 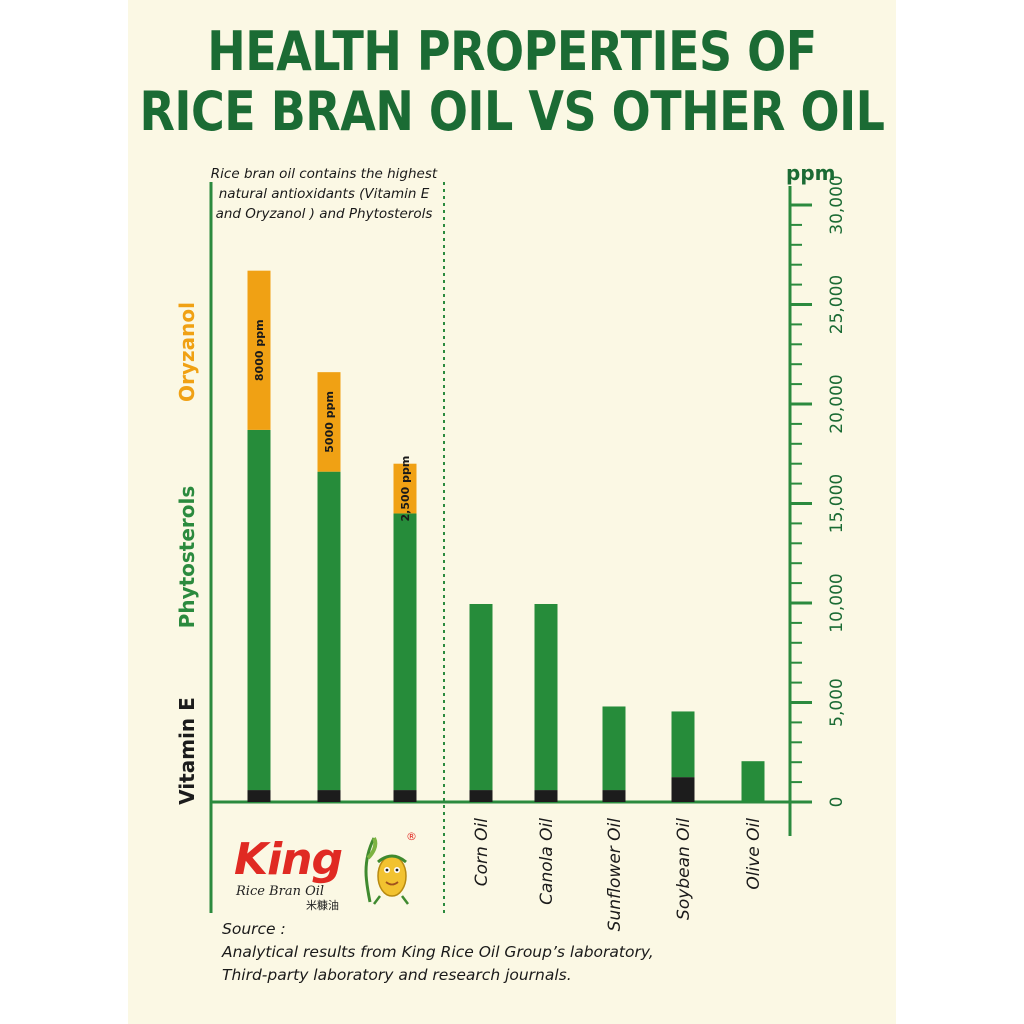 What do you see at coordinates (254, 929) in the screenshot?
I see `source-label: Source :` at bounding box center [254, 929].